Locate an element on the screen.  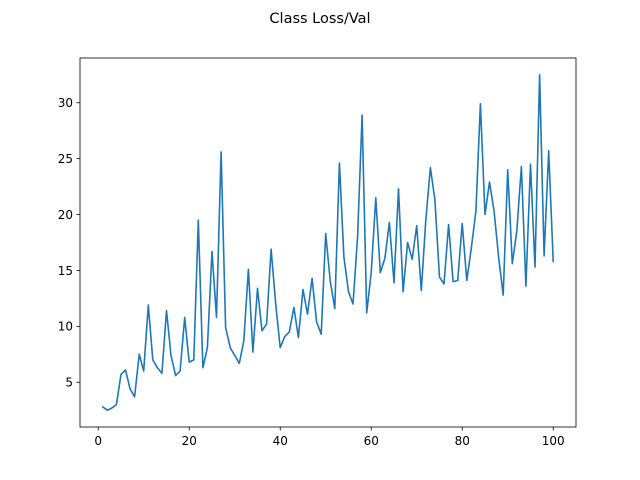
y-tick-label: 10 is located at coordinates (65, 327).